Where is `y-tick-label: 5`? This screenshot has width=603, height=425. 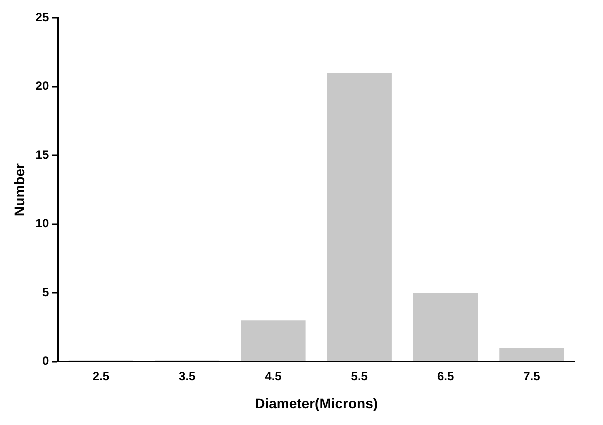
y-tick-label: 5 is located at coordinates (46, 292).